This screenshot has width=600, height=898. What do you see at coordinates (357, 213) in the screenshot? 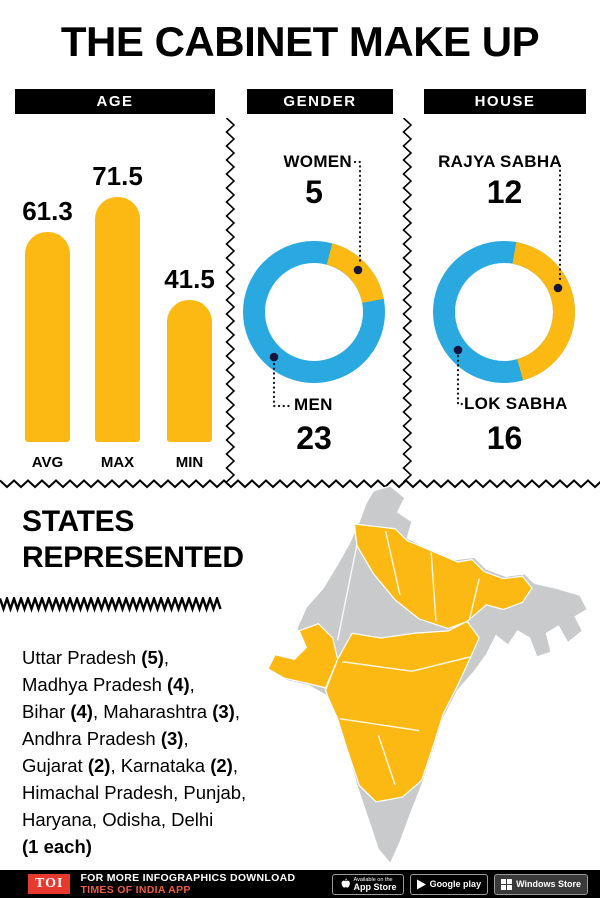
I see `women-leader-line` at bounding box center [357, 213].